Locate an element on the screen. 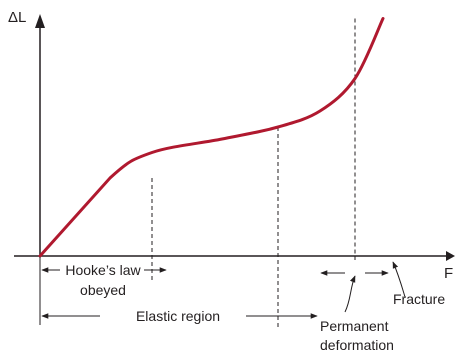 Image resolution: width=455 pixels, height=358 pixels. fracture-pointer is located at coordinates (399, 279).